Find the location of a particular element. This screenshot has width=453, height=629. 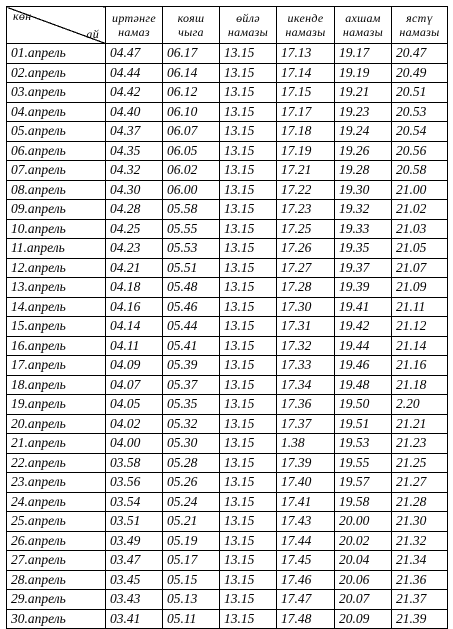

fajr-time-cell: 04.23 is located at coordinates (134, 248).